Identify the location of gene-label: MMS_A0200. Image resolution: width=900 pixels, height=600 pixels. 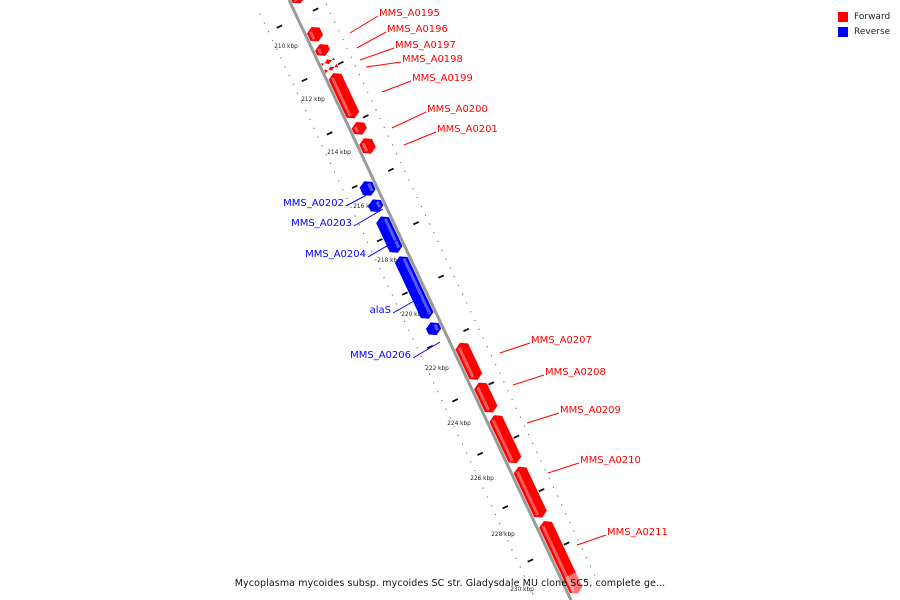
(457, 109).